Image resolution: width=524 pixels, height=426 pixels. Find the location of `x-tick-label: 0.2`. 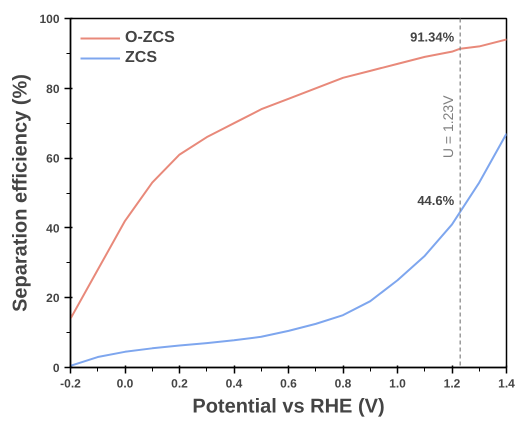

x-tick-label: 0.2 is located at coordinates (179, 383).